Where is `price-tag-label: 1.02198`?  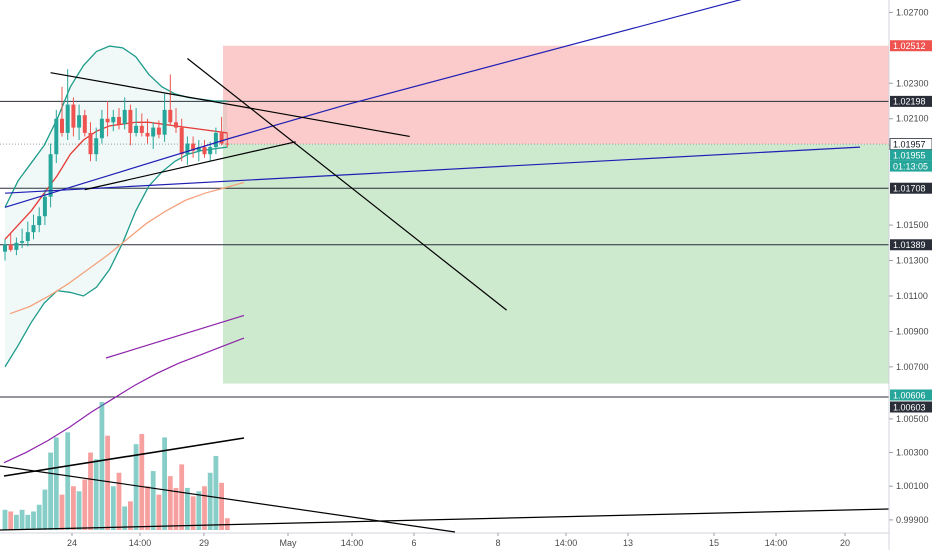
price-tag-label: 1.02198 is located at coordinates (909, 102).